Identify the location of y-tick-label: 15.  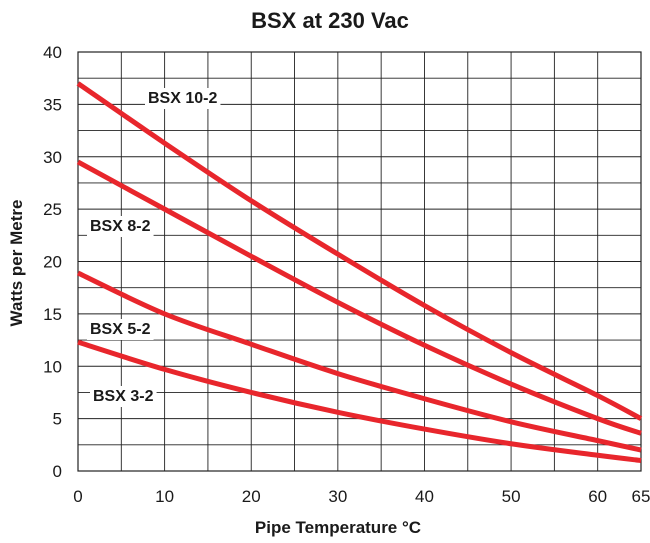
(52, 314).